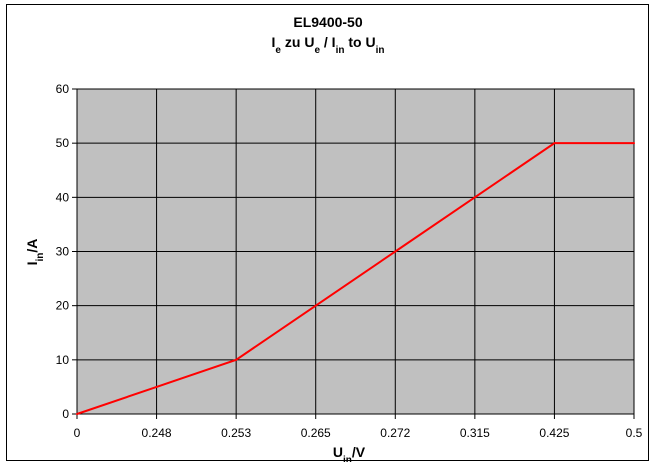  I want to click on y-tick-label: 30, so click(63, 252).